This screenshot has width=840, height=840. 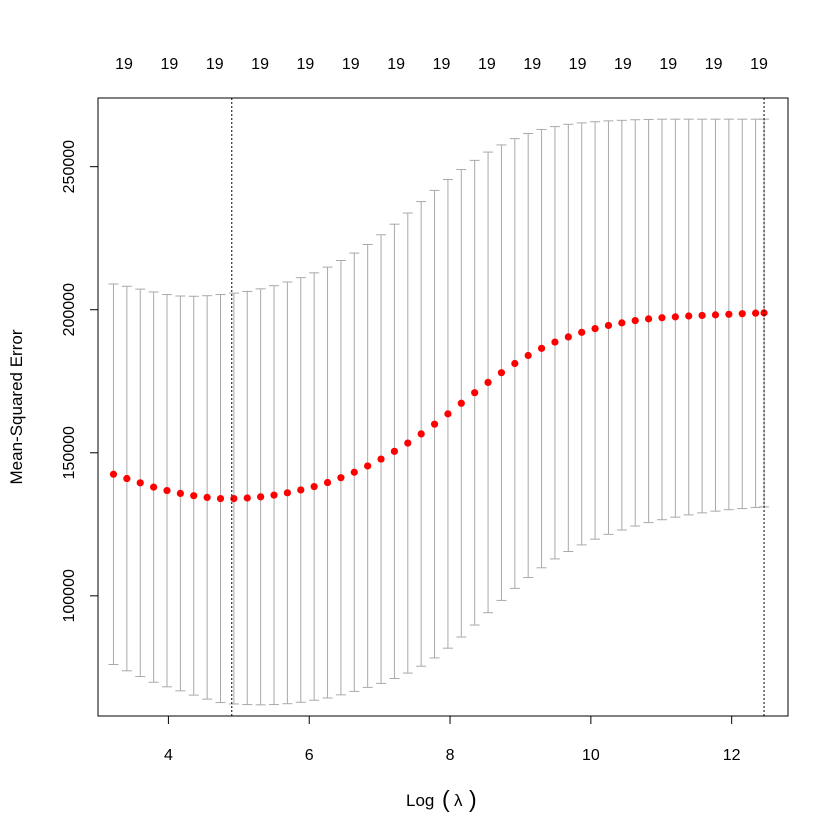 I want to click on x-axis-label-close-paren: ), so click(x=473, y=799).